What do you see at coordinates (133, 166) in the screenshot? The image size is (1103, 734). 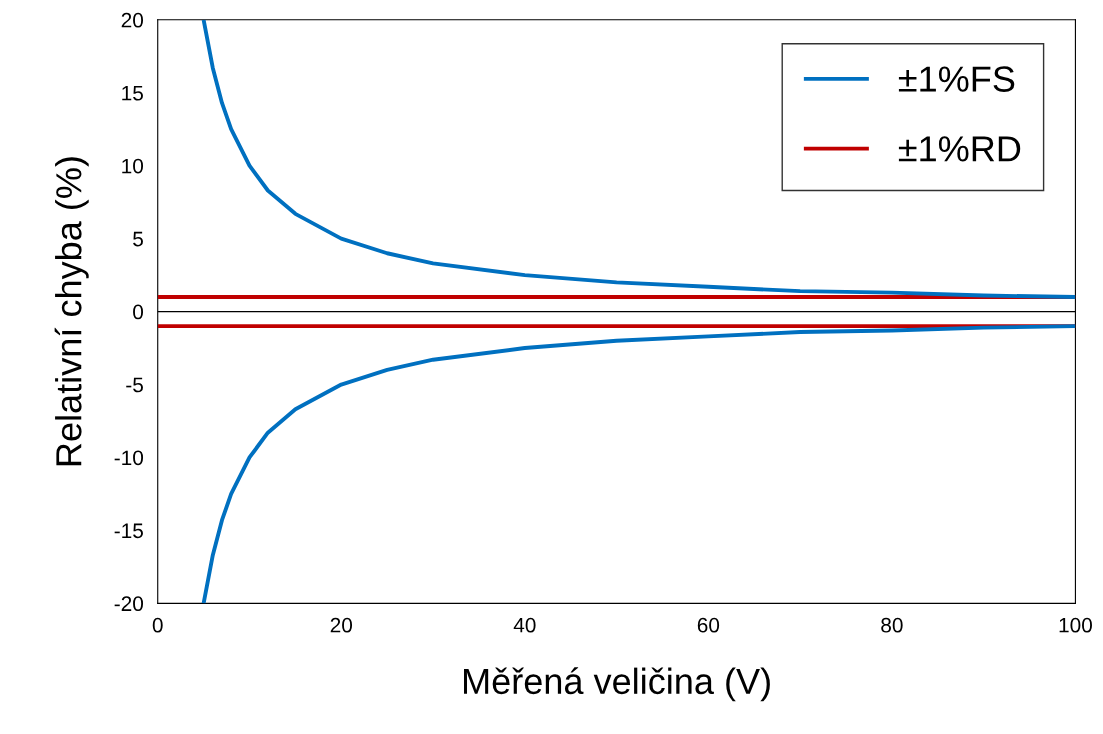 I see `y-tick-label: 10` at bounding box center [133, 166].